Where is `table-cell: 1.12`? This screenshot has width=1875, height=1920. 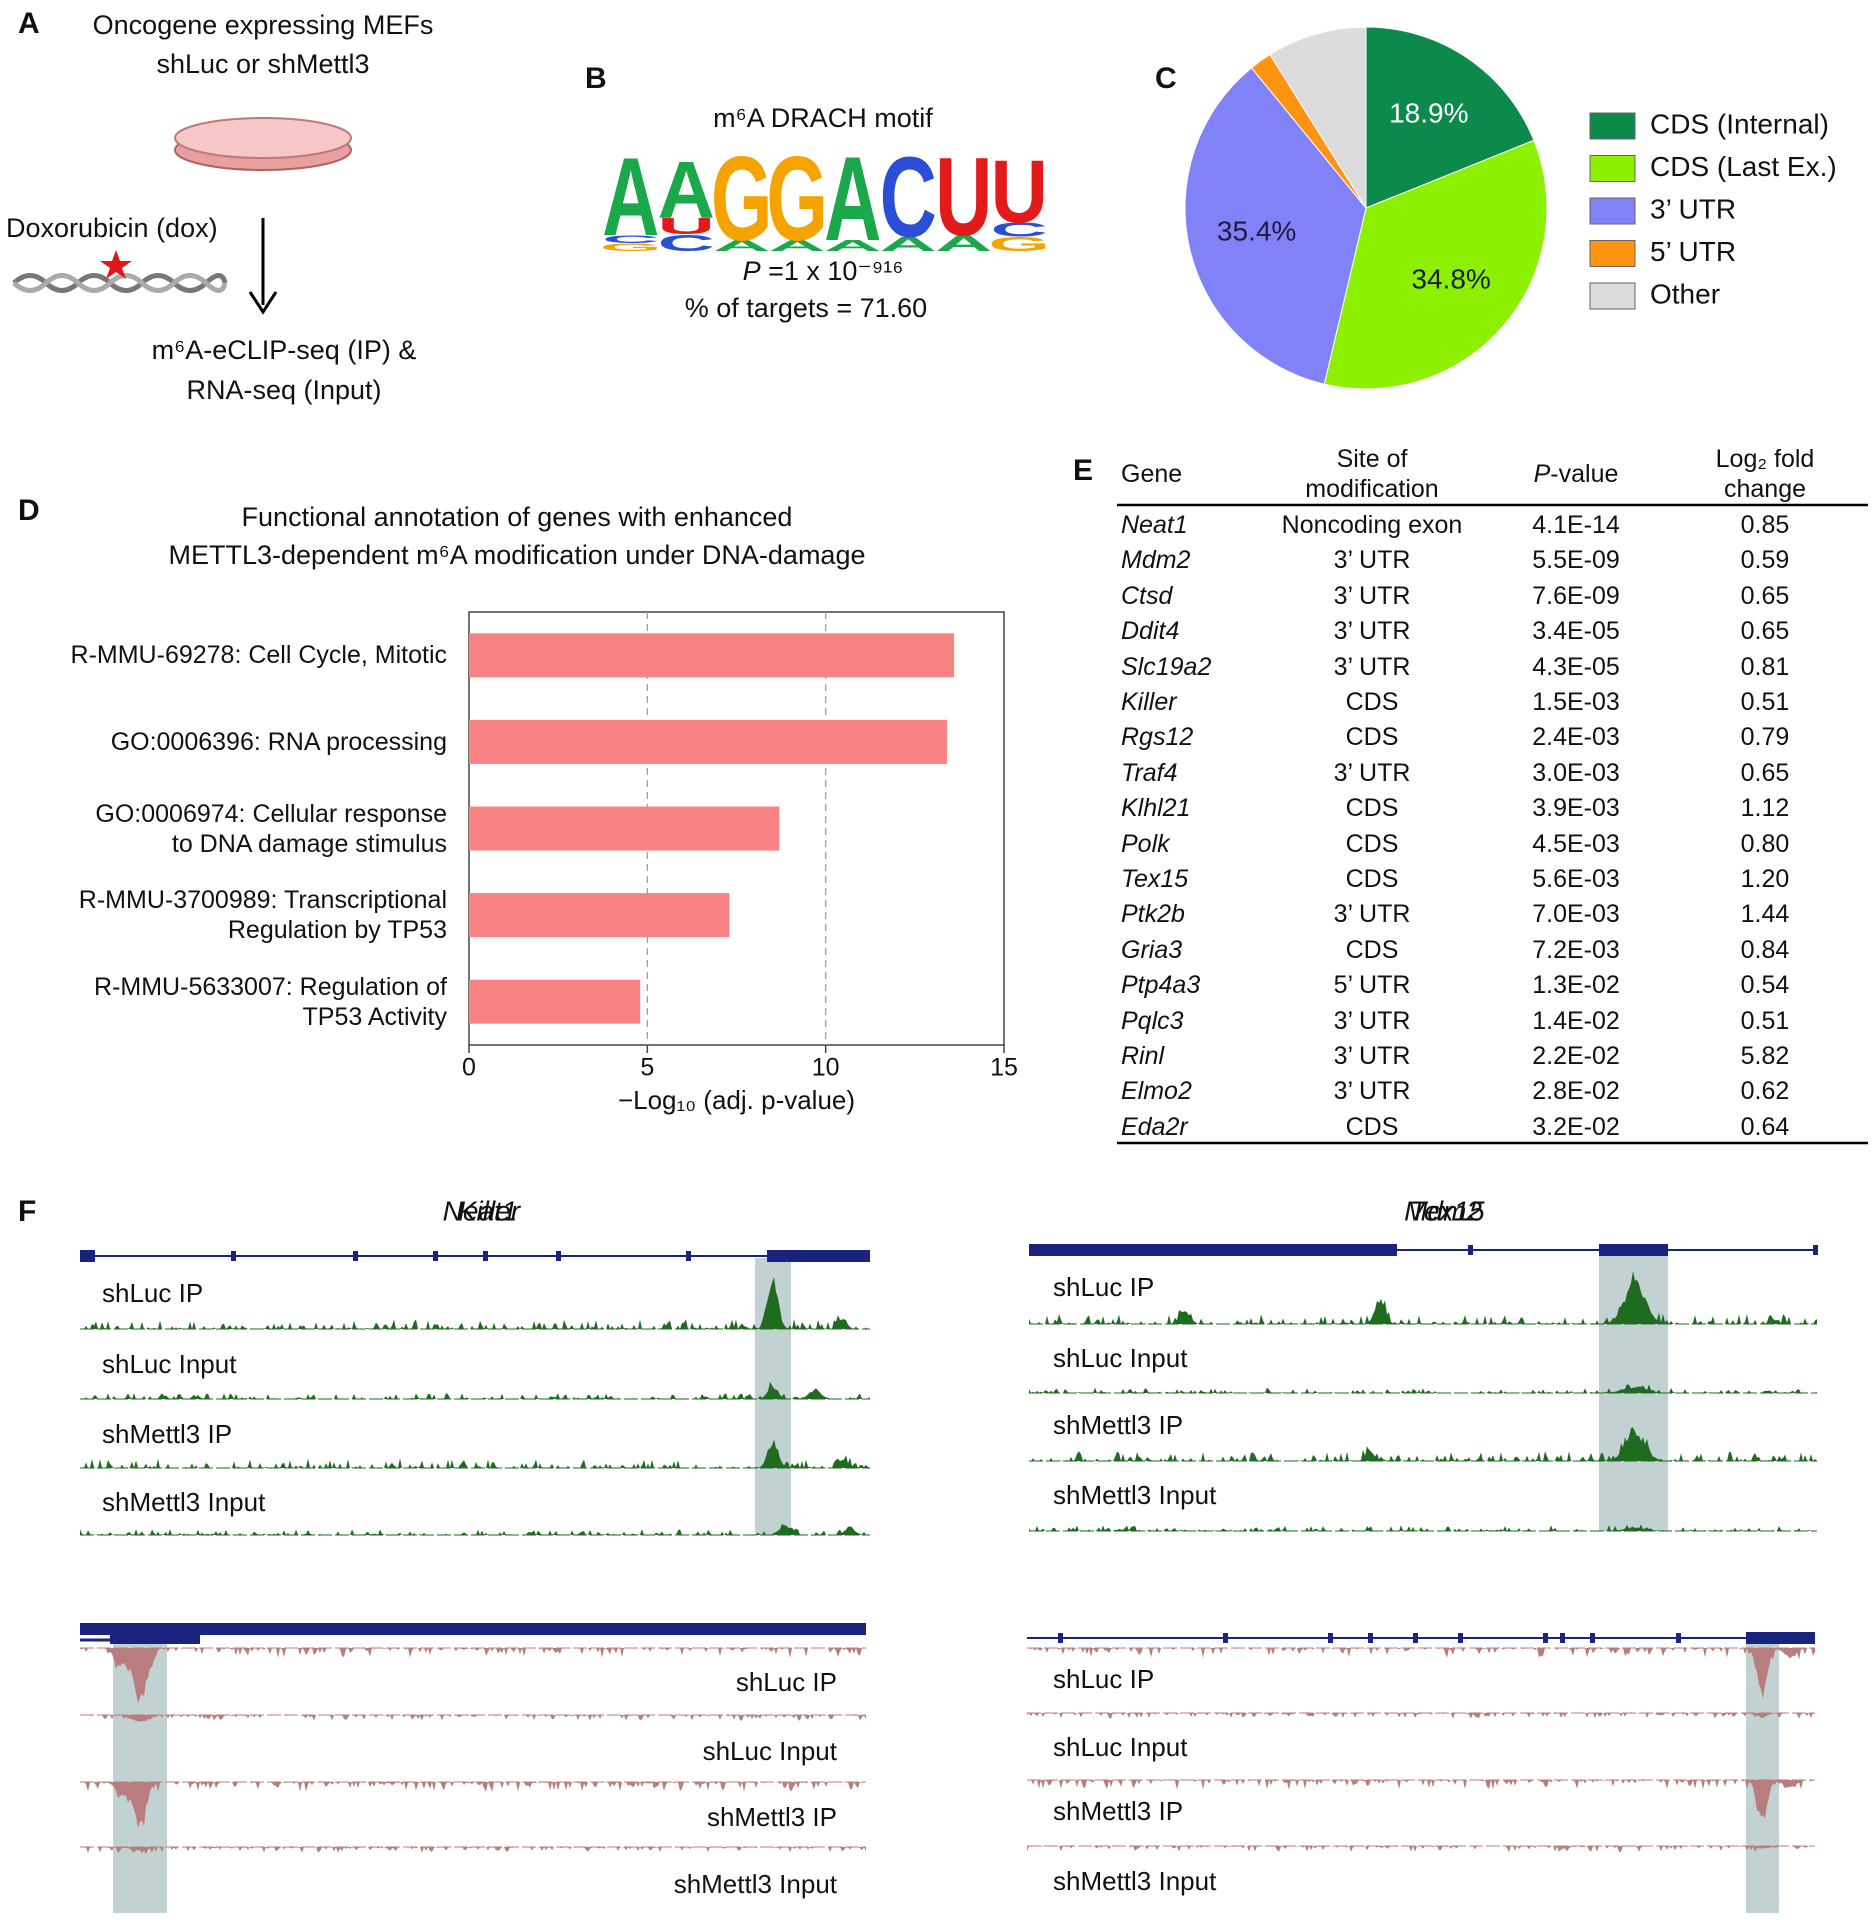
table-cell: 1.12 is located at coordinates (1765, 808).